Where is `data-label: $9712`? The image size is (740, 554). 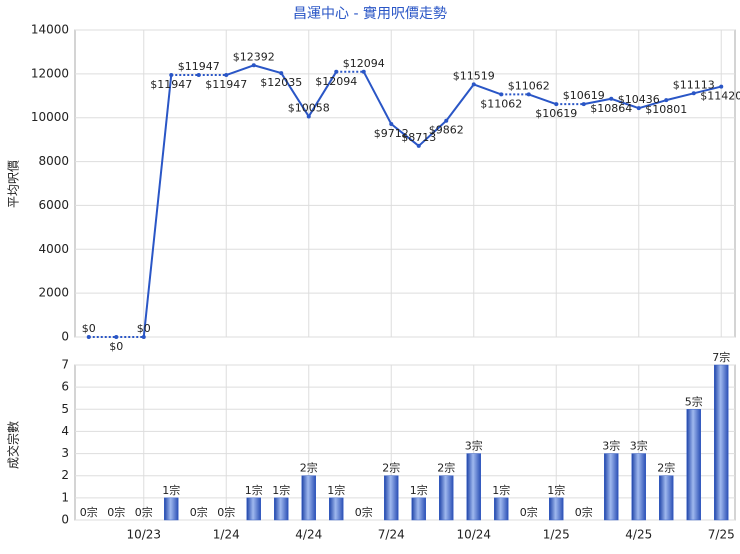 data-label: $9712 is located at coordinates (391, 133).